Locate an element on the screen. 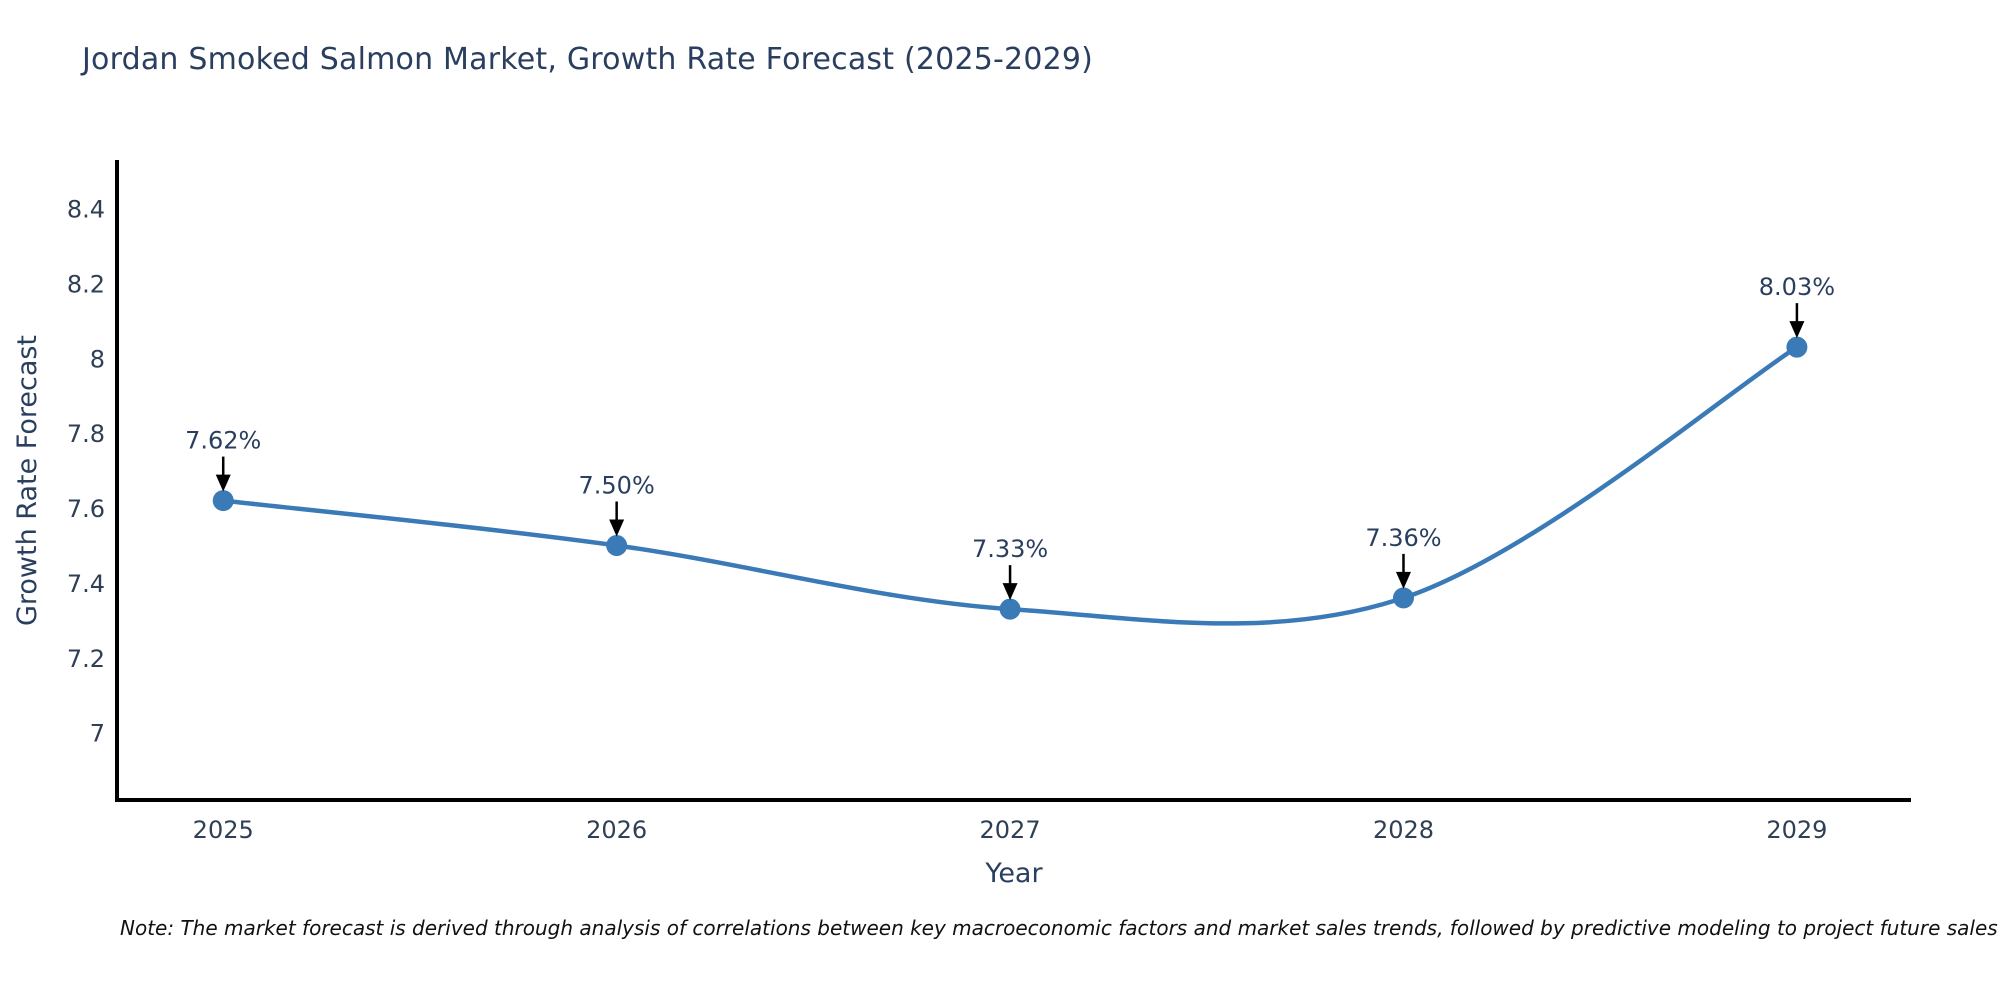 This screenshot has width=2000, height=1000. x-tick-label: 2027 is located at coordinates (1010, 830).